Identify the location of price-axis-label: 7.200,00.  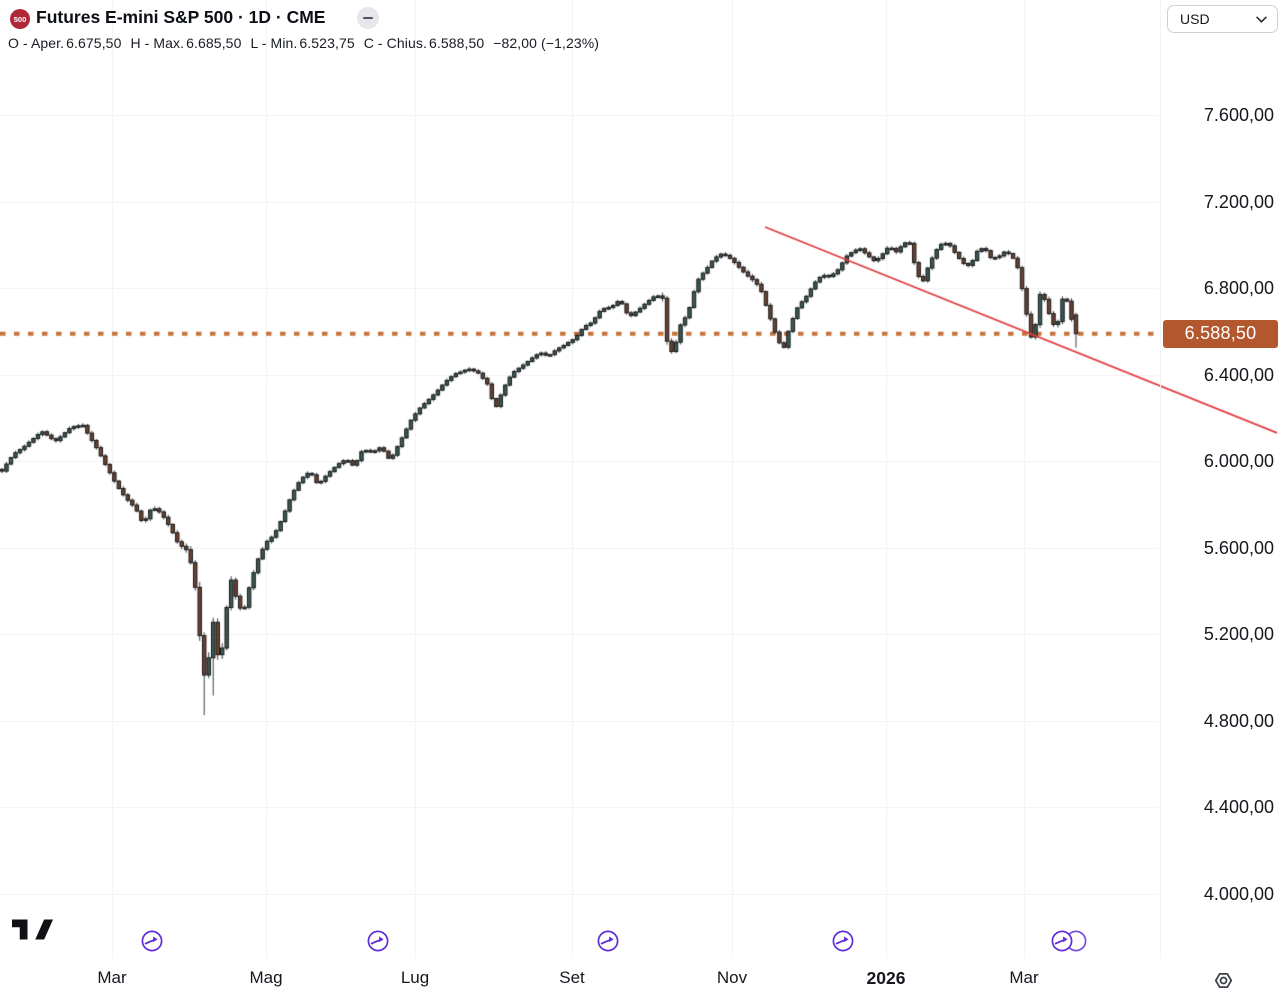
(1238, 201).